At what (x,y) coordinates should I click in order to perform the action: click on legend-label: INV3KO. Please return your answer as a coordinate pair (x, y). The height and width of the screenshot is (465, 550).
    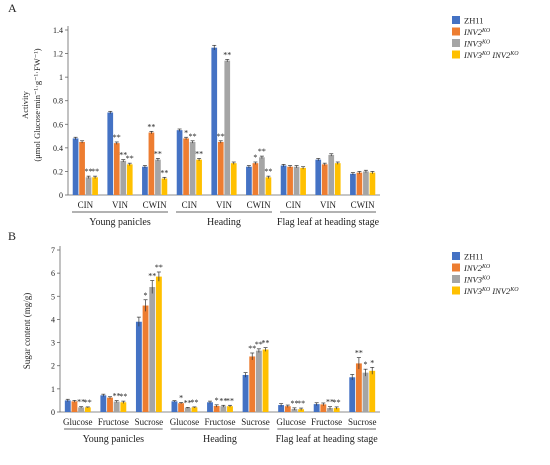
    Looking at the image, I should click on (477, 280).